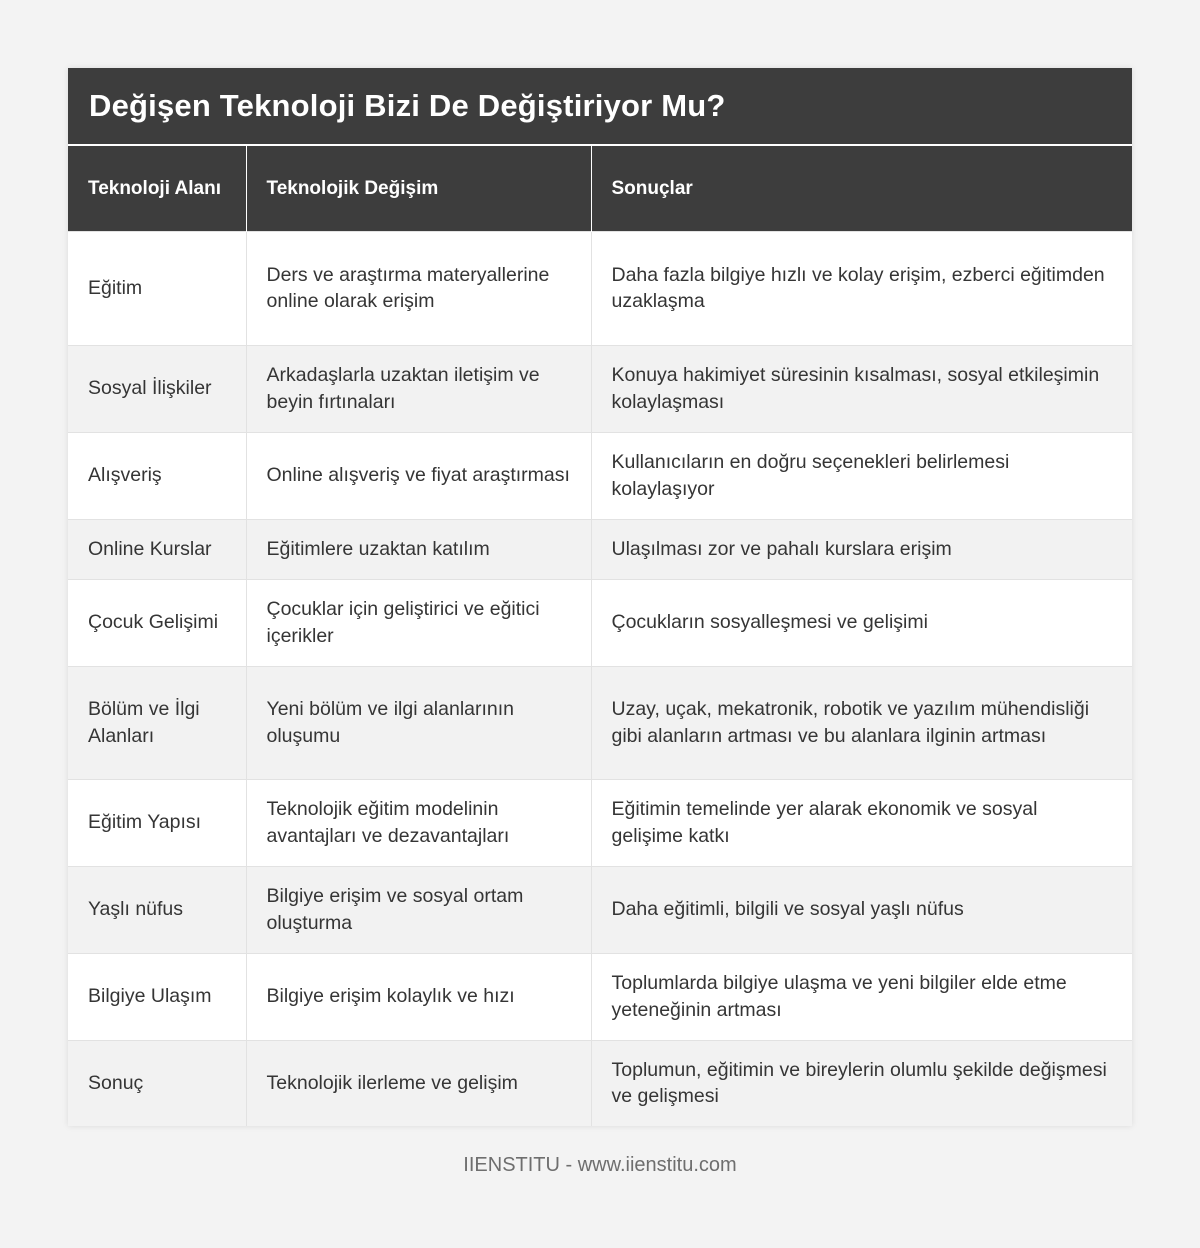 The width and height of the screenshot is (1200, 1248). Describe the element at coordinates (861, 548) in the screenshot. I see `cell-result: Ulaşılması zor ve pahalı kurslara erişim` at that location.